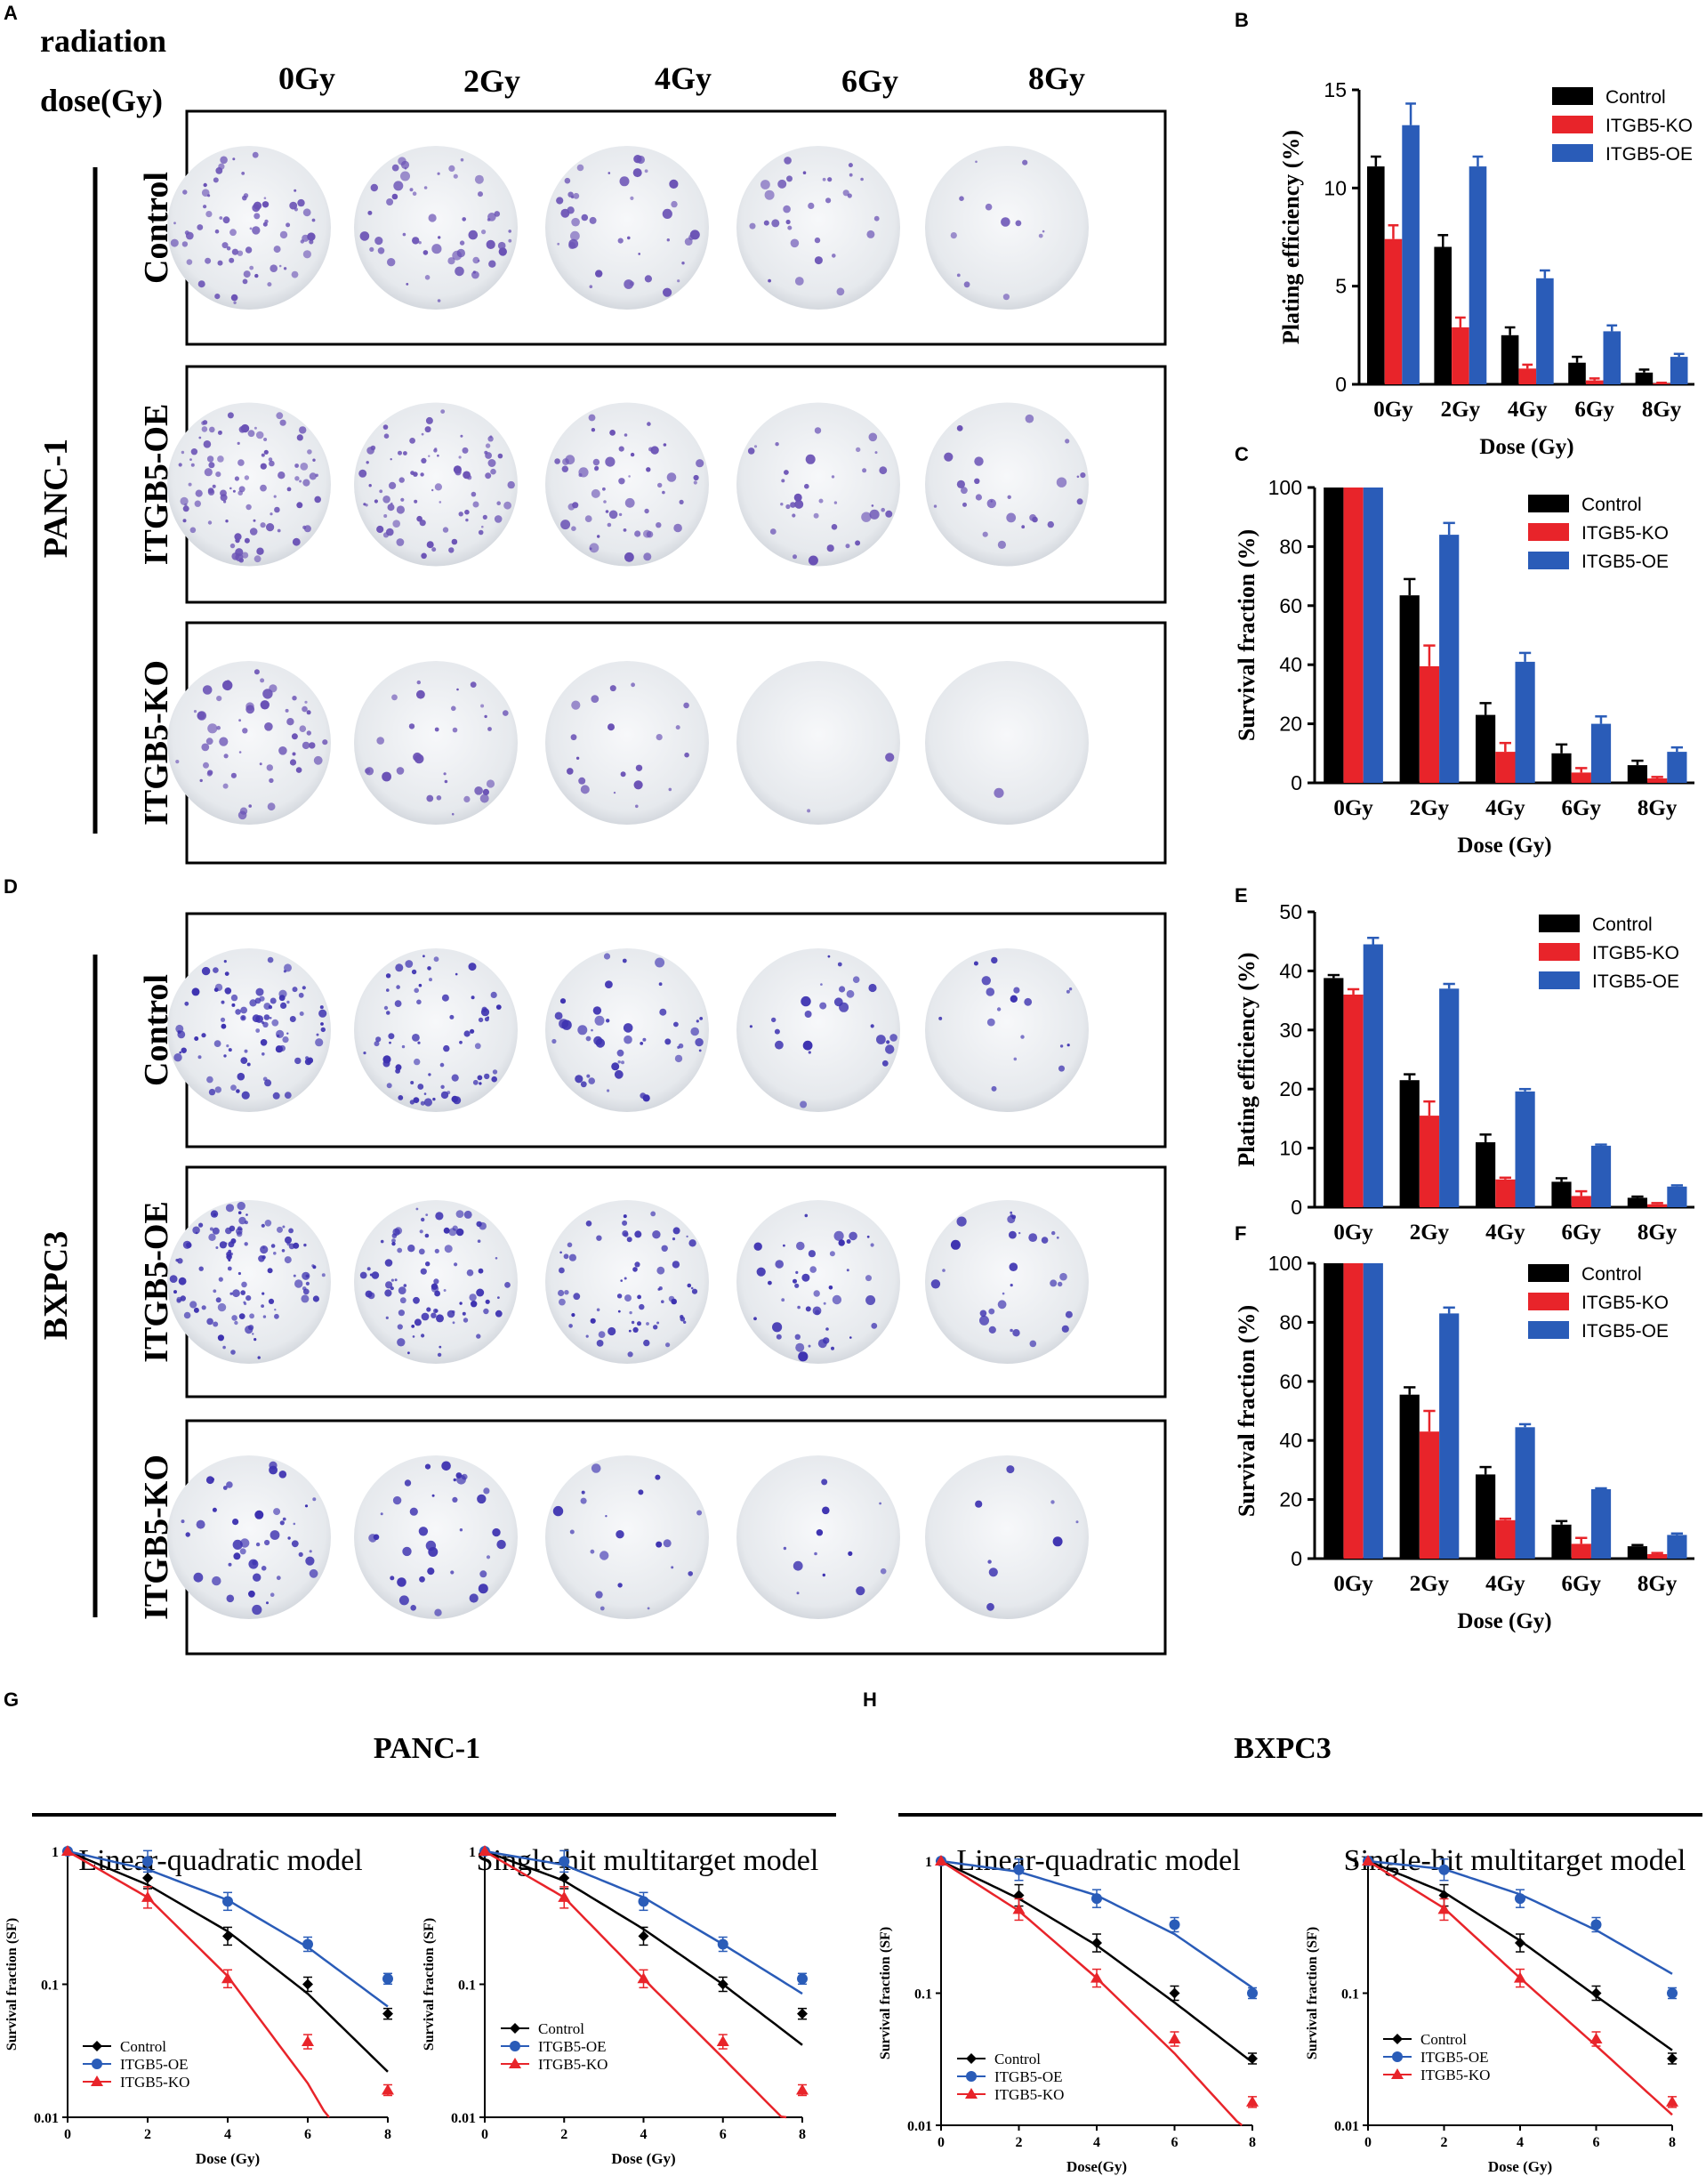 The width and height of the screenshot is (1706, 2184). What do you see at coordinates (46, 2118) in the screenshot?
I see `y-tick-label: 0.01` at bounding box center [46, 2118].